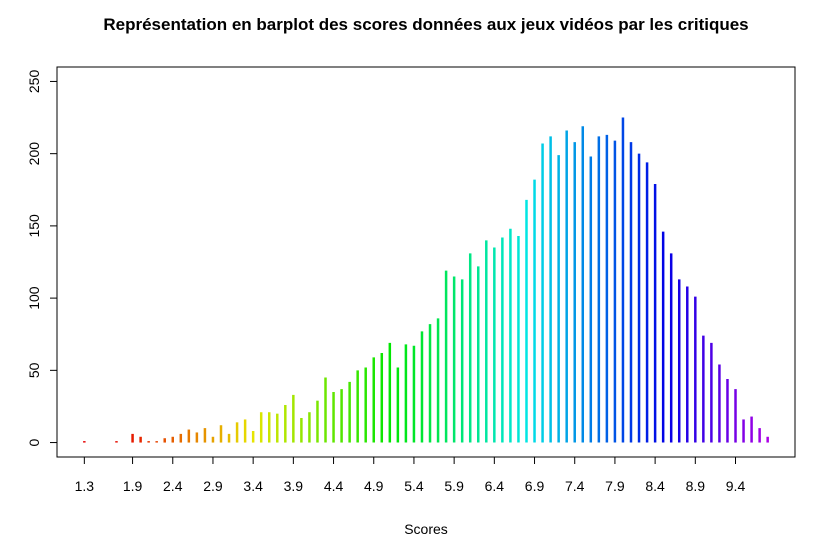 The height and width of the screenshot is (543, 837). What do you see at coordinates (294, 486) in the screenshot?
I see `x-tick-label: 3.9` at bounding box center [294, 486].